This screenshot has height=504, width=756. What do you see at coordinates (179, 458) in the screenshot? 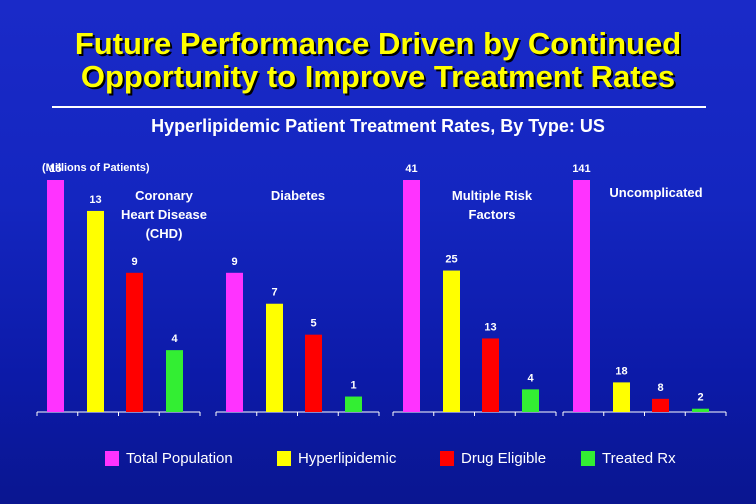
I see `legend-label-total-population: Total Population` at bounding box center [179, 458].